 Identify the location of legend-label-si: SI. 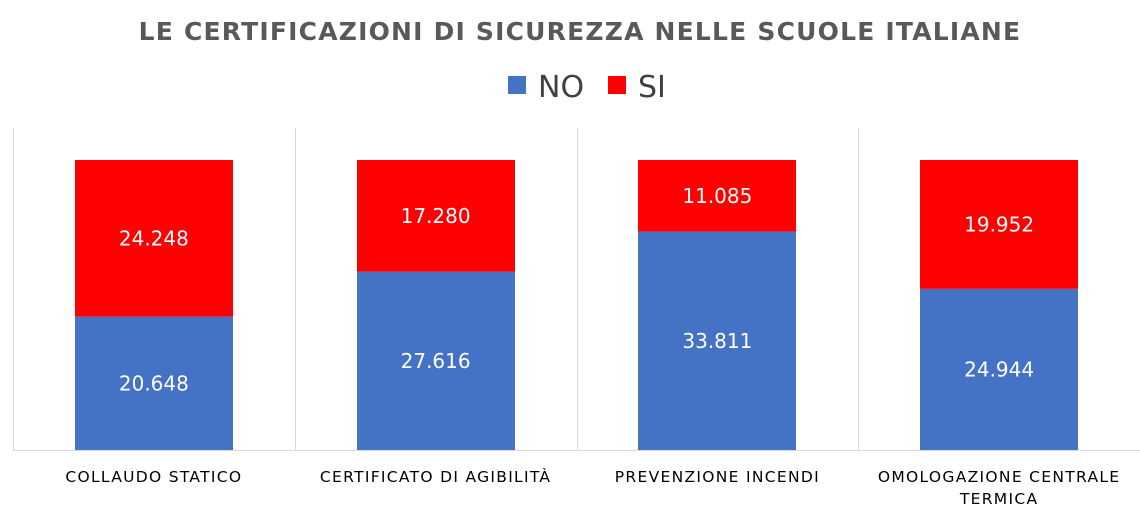
(652, 87).